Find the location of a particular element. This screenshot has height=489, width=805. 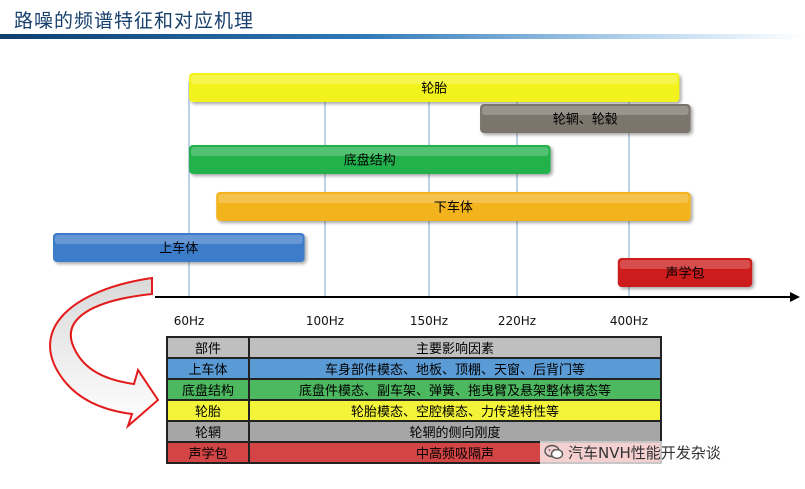

table-row: 轮胎 轮胎模态、空腔模态、力传递特性等 is located at coordinates (414, 410).